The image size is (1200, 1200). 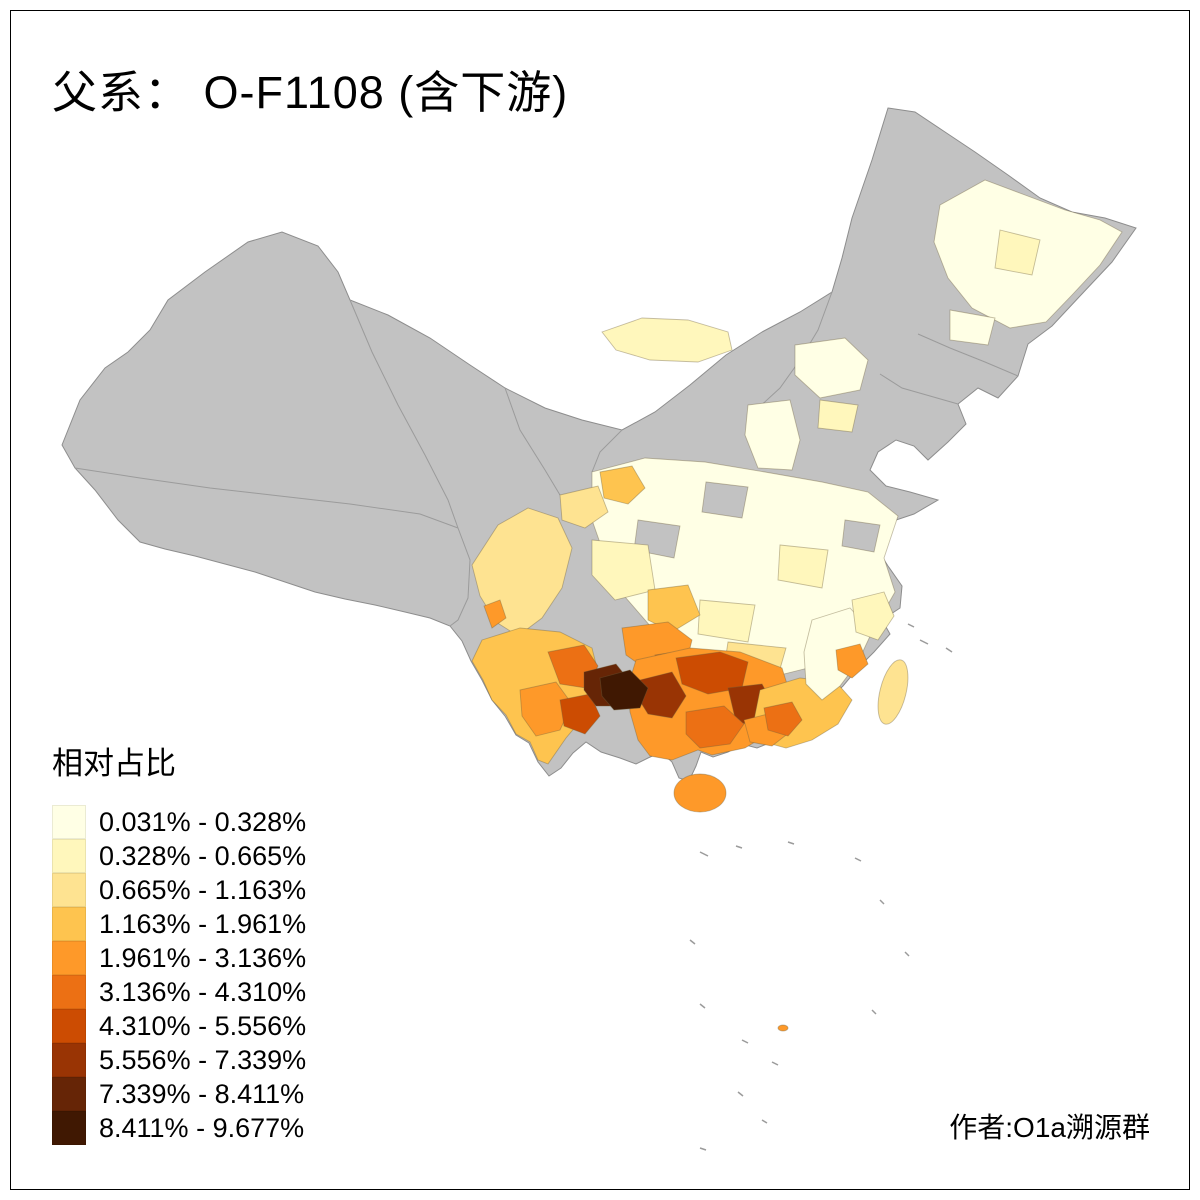 I want to click on legend-label: 0.031% - 0.328%, so click(x=203, y=822).